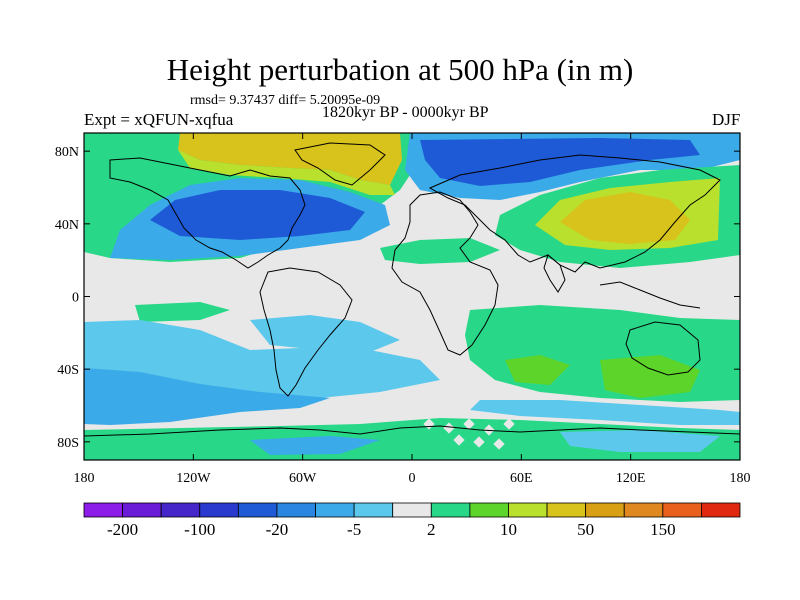  What do you see at coordinates (315, 445) in the screenshot?
I see `anomaly-antarctic-negative` at bounding box center [315, 445].